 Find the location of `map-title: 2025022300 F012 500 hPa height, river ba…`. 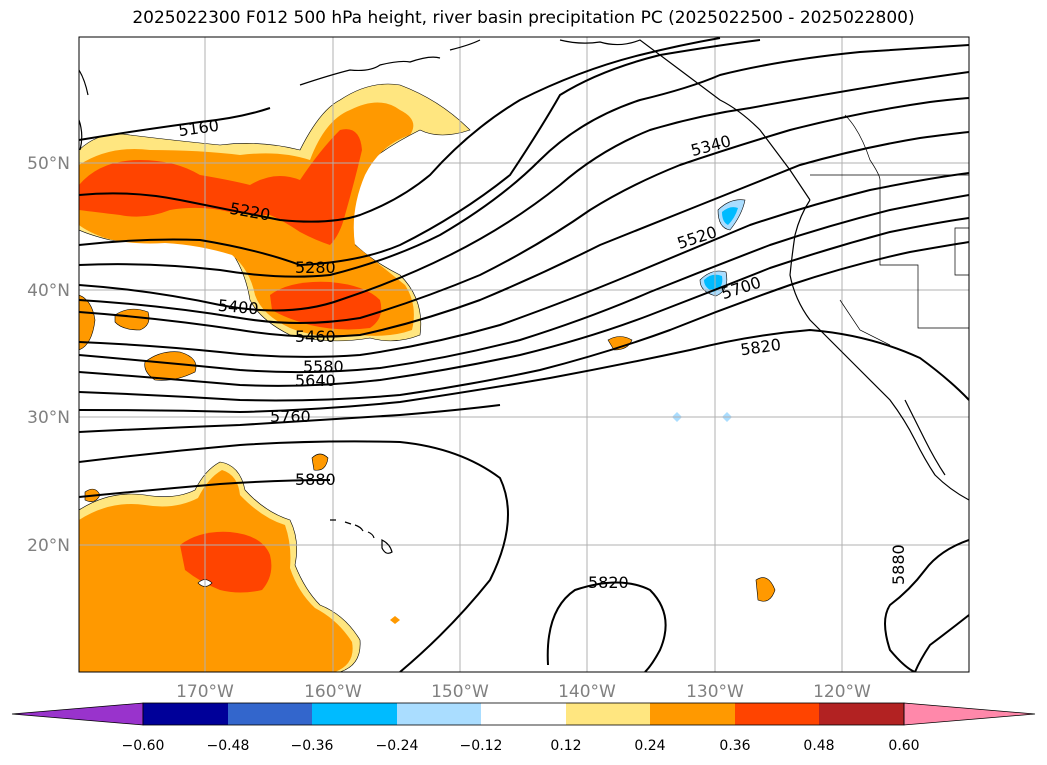

map-title: 2025022300 F012 500 hPa height, river ba… is located at coordinates (523, 18).